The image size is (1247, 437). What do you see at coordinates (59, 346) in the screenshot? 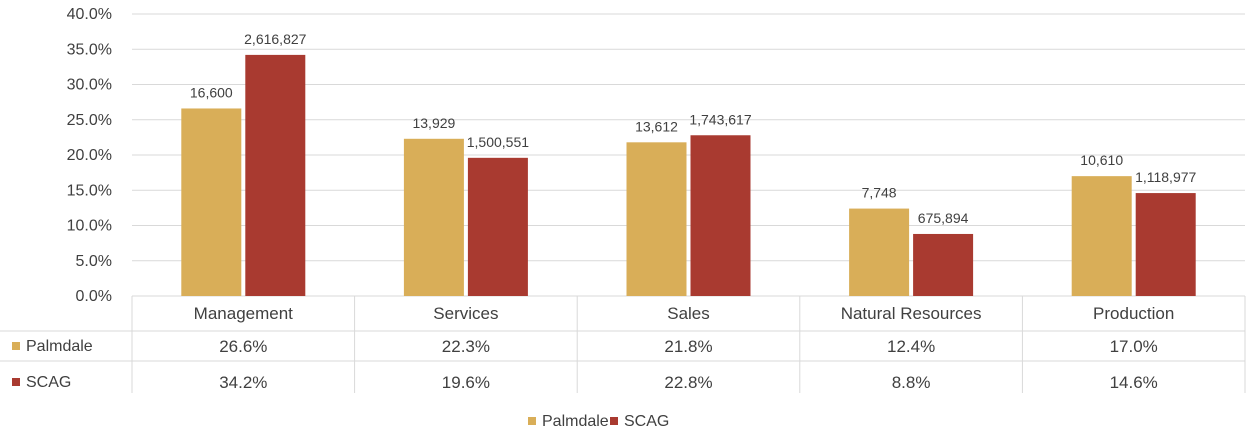
I see `series-row-label: Palmdale` at bounding box center [59, 346].